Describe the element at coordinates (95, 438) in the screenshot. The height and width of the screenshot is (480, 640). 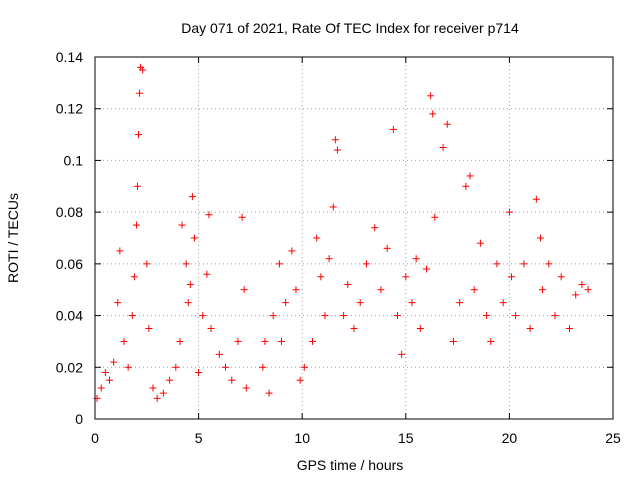
I see `x-tick-label: 0` at that location.